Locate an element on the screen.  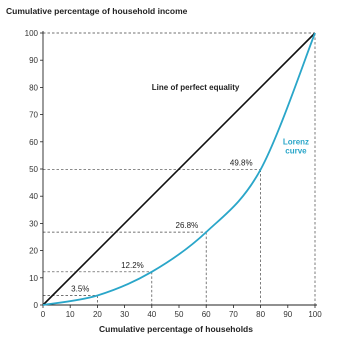
value-label-80: 49.8% is located at coordinates (241, 163).